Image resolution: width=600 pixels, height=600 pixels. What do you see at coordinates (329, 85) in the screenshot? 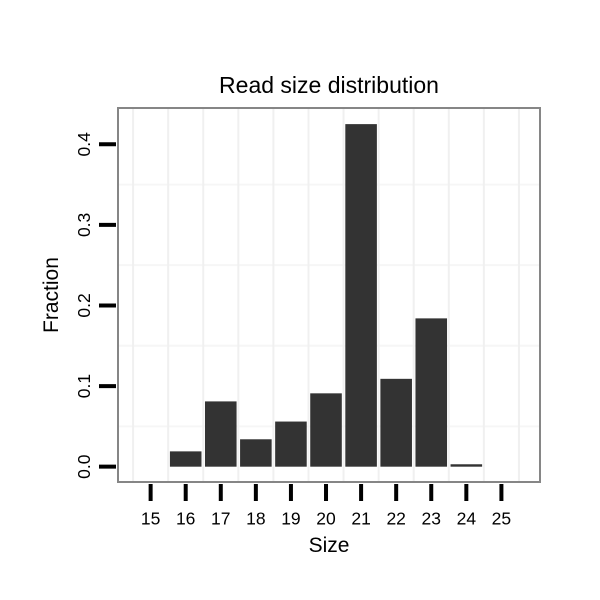
I see `chart-title: Read size distribution` at bounding box center [329, 85].